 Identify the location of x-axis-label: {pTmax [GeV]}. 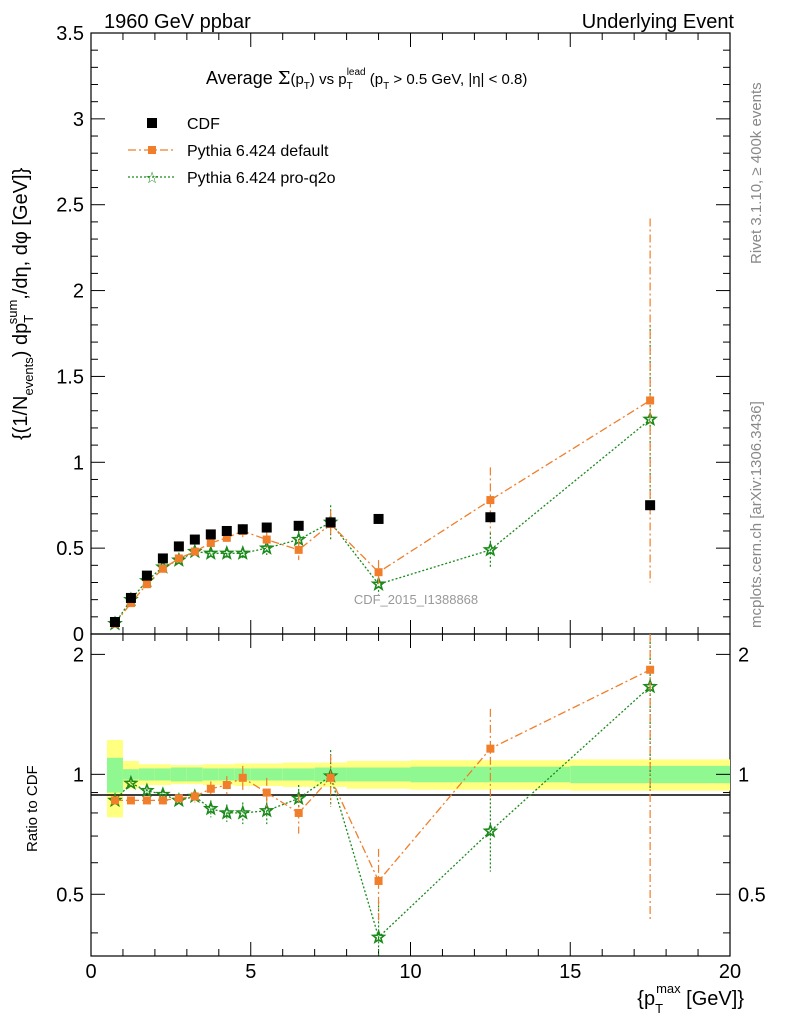
(690, 998).